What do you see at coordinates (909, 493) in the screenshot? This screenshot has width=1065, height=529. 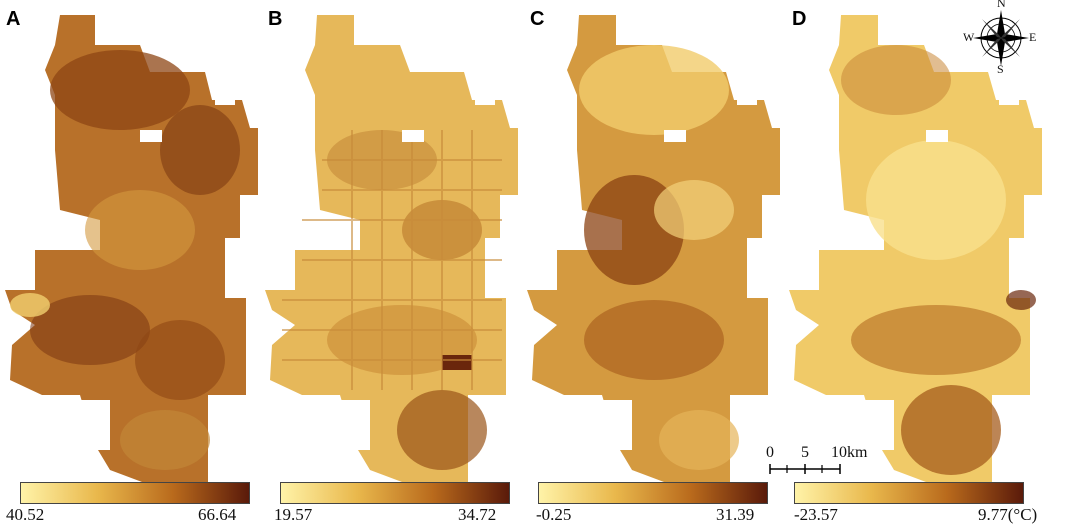 I see `colorbar-d` at bounding box center [909, 493].